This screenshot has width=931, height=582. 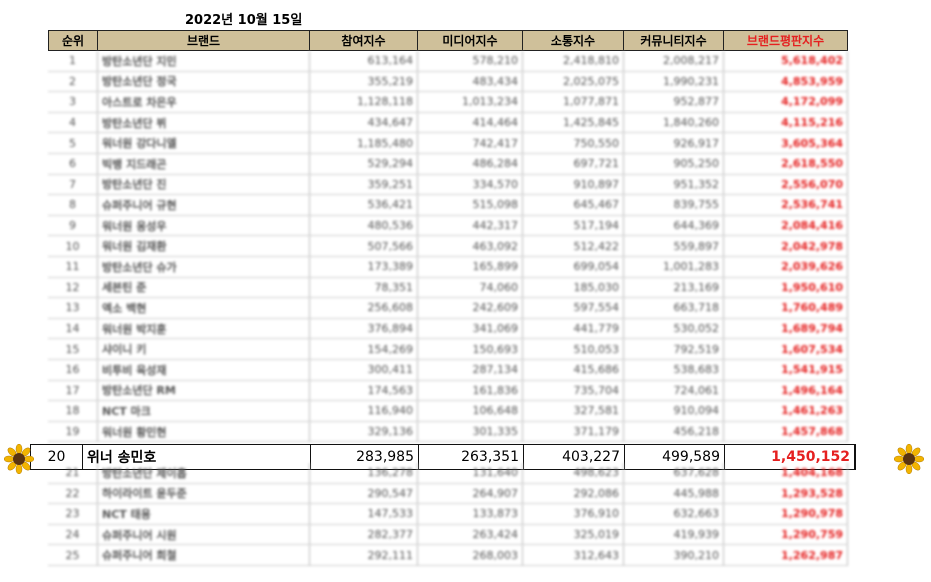 What do you see at coordinates (364, 514) in the screenshot?
I see `cell: 147,533` at bounding box center [364, 514].